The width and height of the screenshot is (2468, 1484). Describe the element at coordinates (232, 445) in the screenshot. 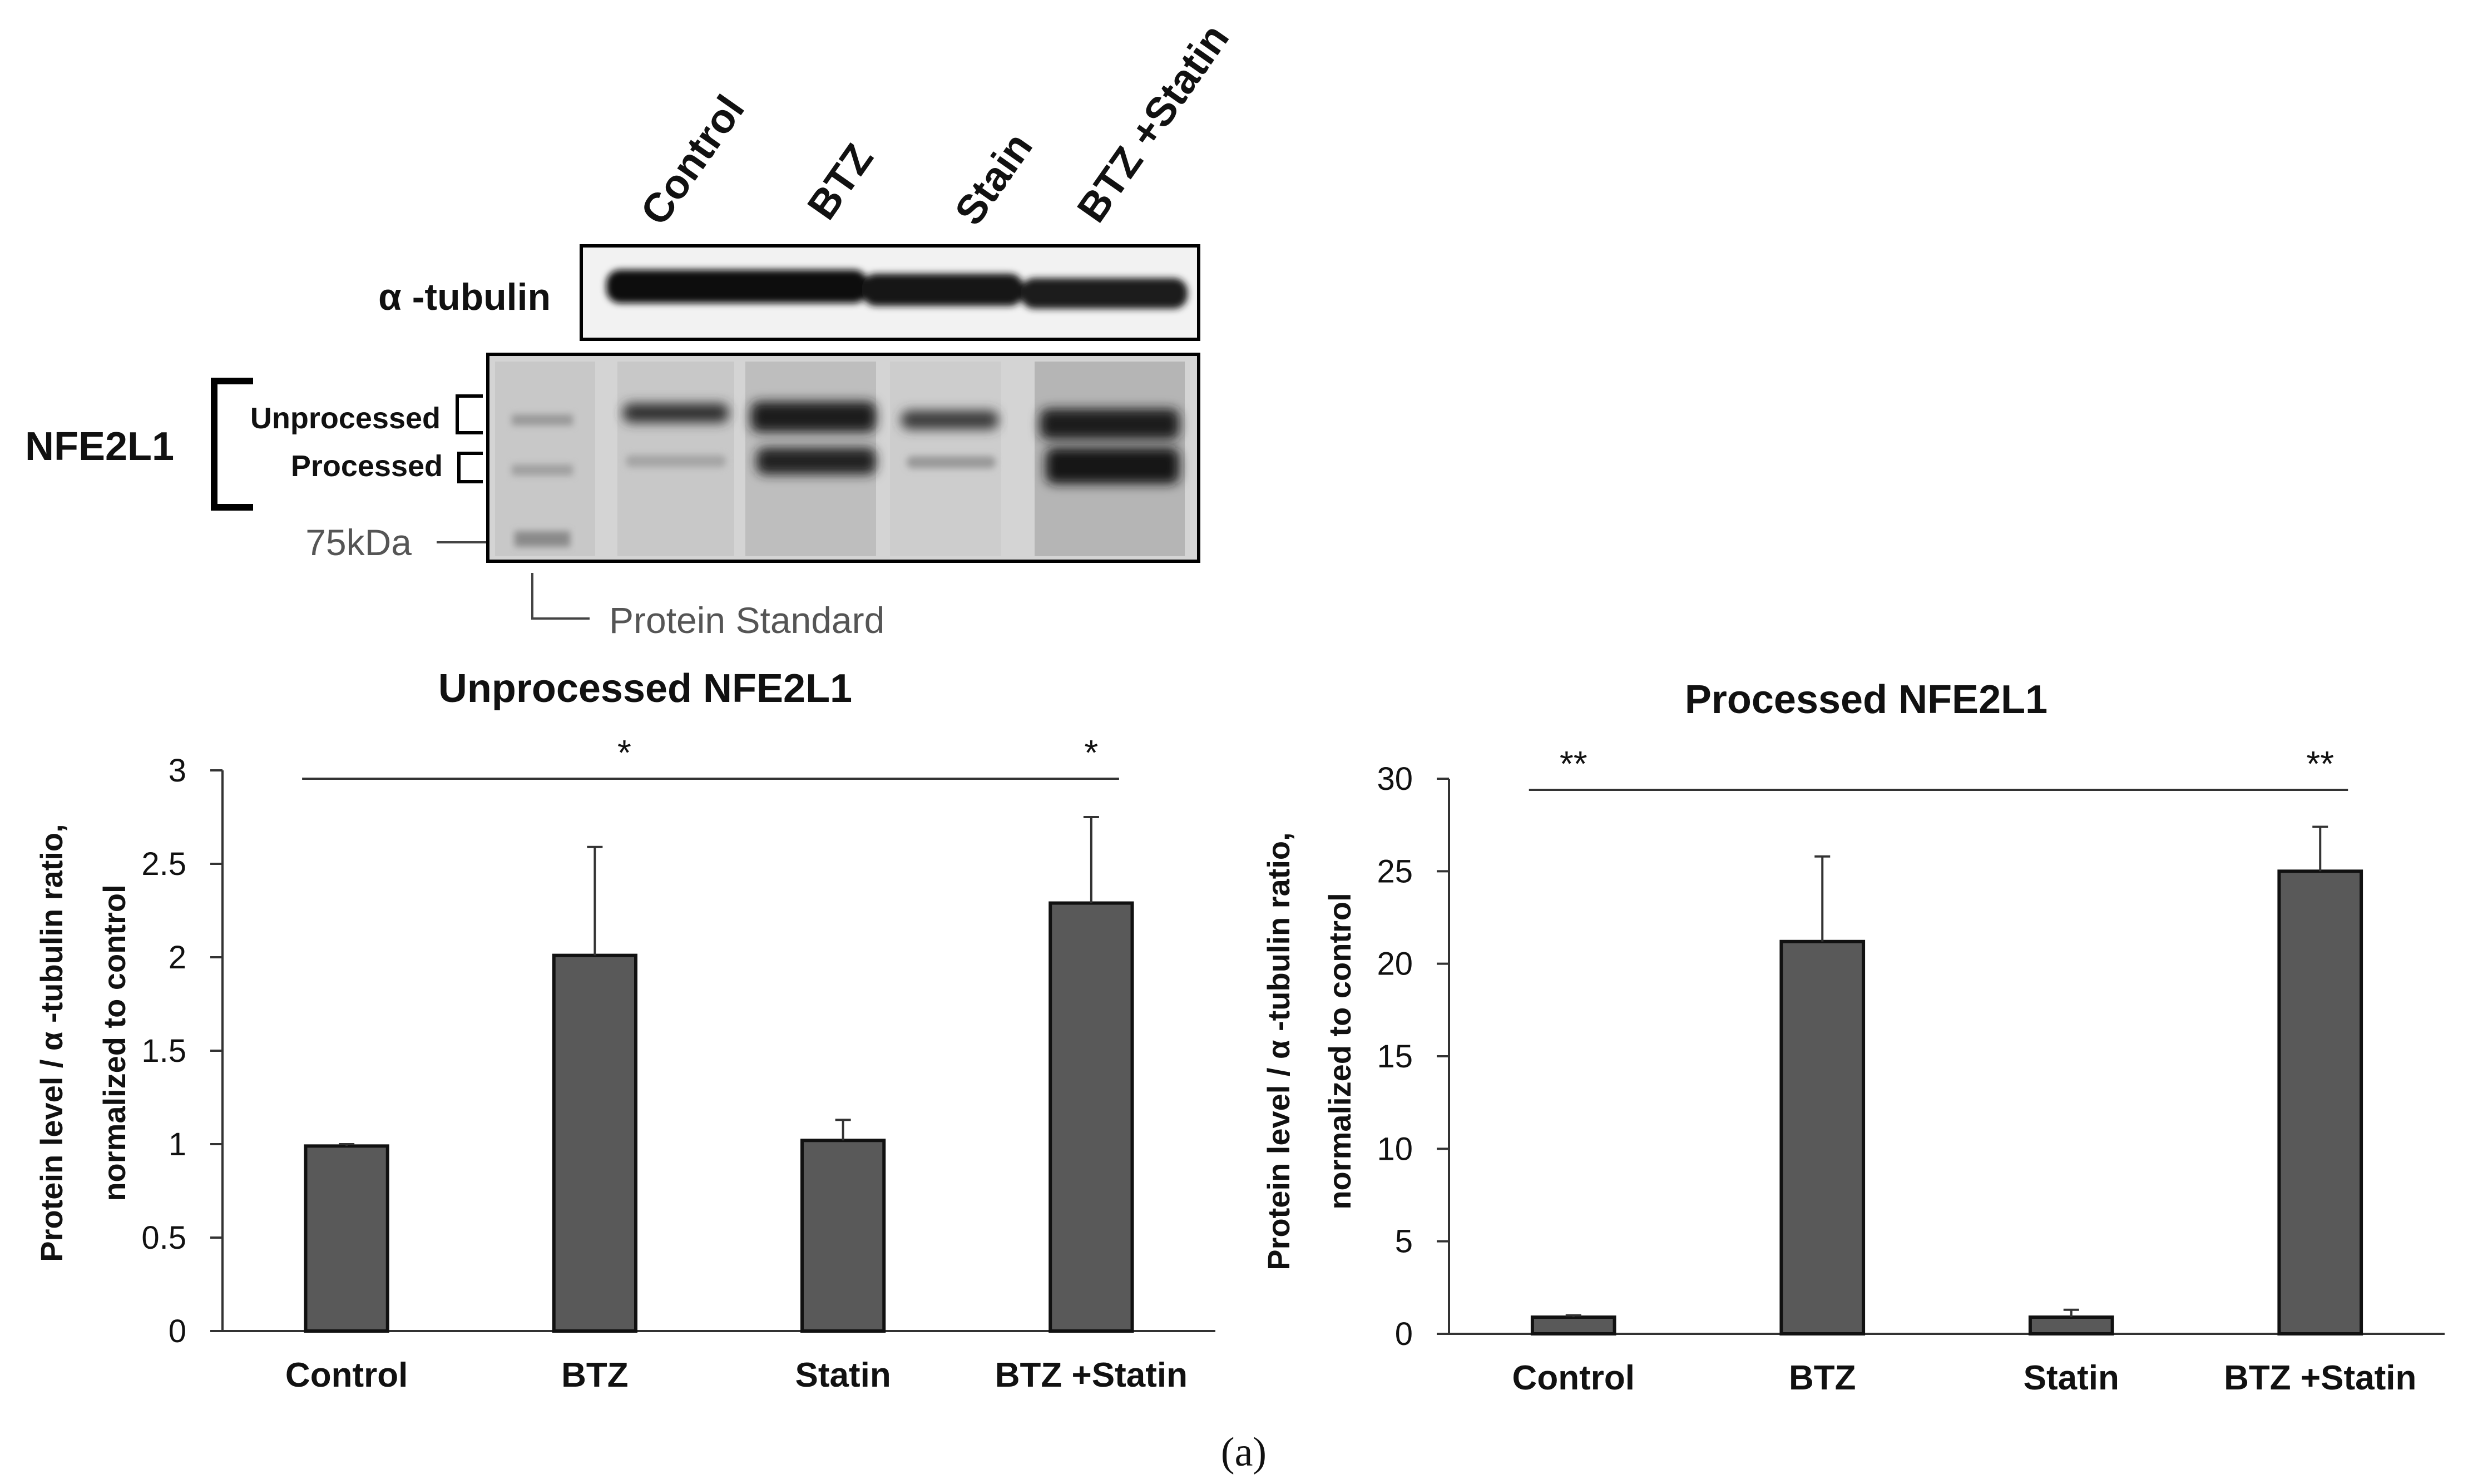

I see `nfe2l1-bracket` at that location.